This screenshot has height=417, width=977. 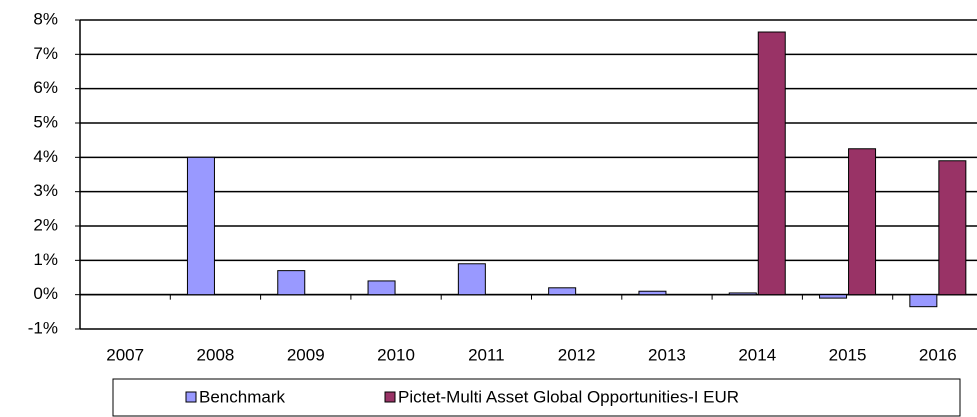 What do you see at coordinates (45, 156) in the screenshot?
I see `y-tick-label: 4%` at bounding box center [45, 156].